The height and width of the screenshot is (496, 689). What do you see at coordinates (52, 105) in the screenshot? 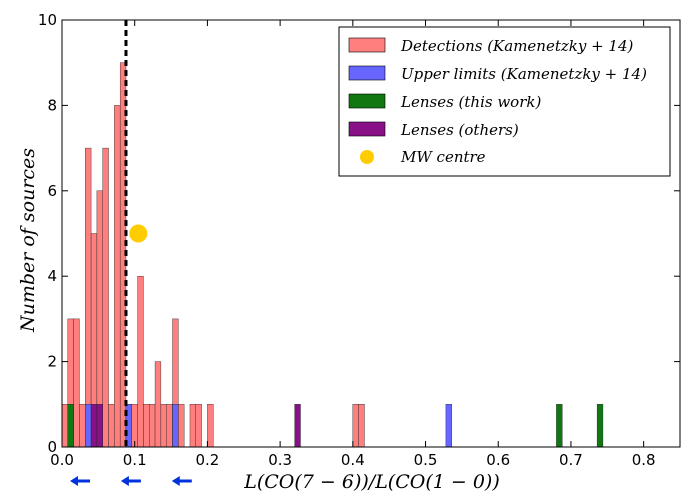
I see `y-tick-label: 8` at bounding box center [52, 105].